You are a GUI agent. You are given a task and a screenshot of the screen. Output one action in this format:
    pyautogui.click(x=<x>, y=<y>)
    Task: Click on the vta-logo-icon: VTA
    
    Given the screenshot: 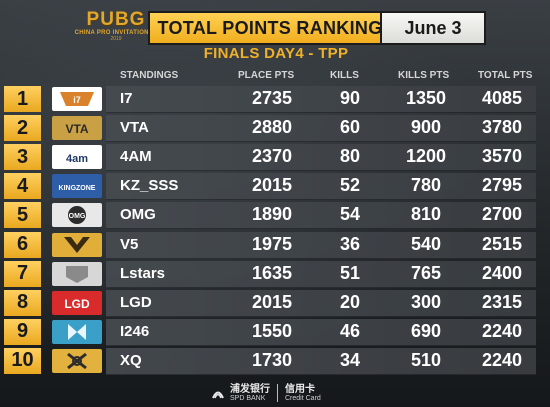 What is the action you would take?
    pyautogui.click(x=77, y=128)
    